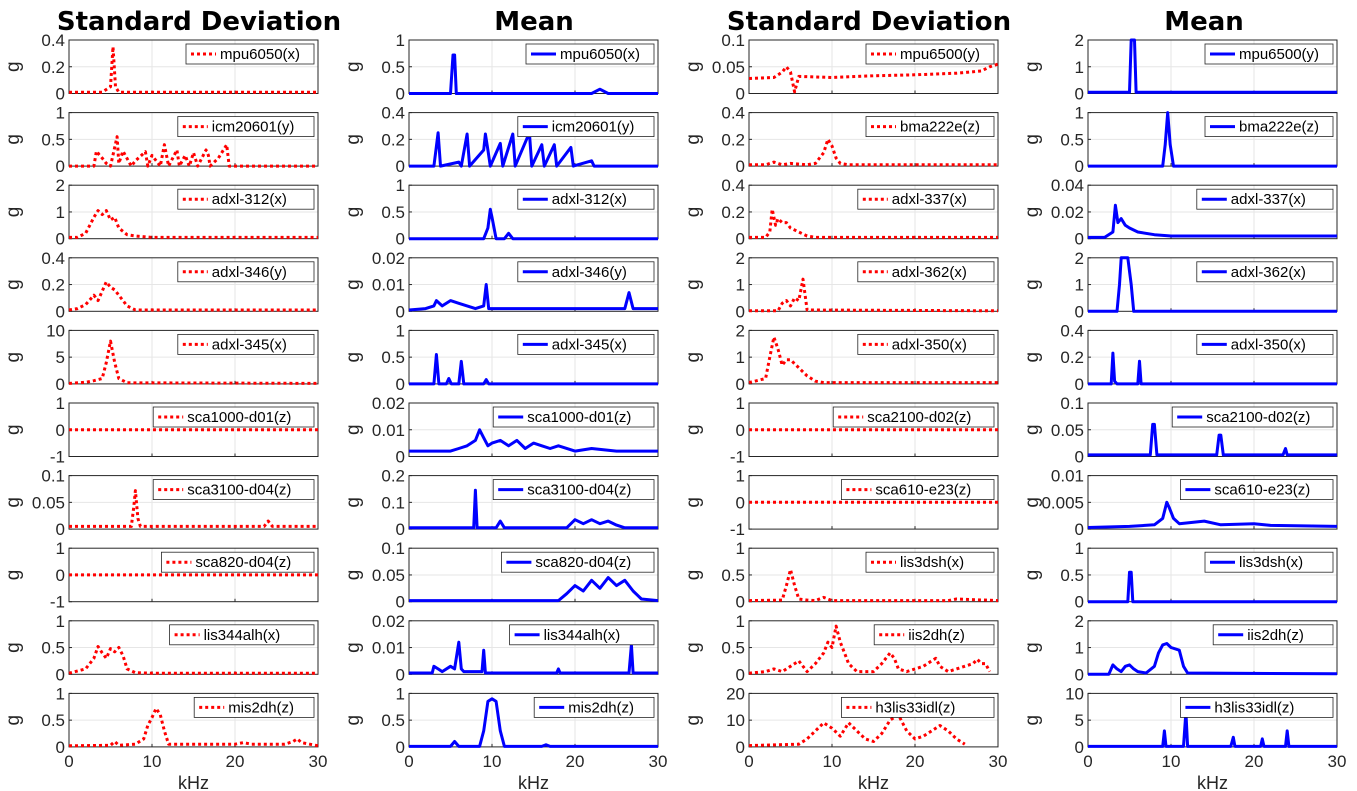  I want to click on subplot-iis2dhz-std: 0 0.5 1 g iis2dh(z), so click(841, 648).